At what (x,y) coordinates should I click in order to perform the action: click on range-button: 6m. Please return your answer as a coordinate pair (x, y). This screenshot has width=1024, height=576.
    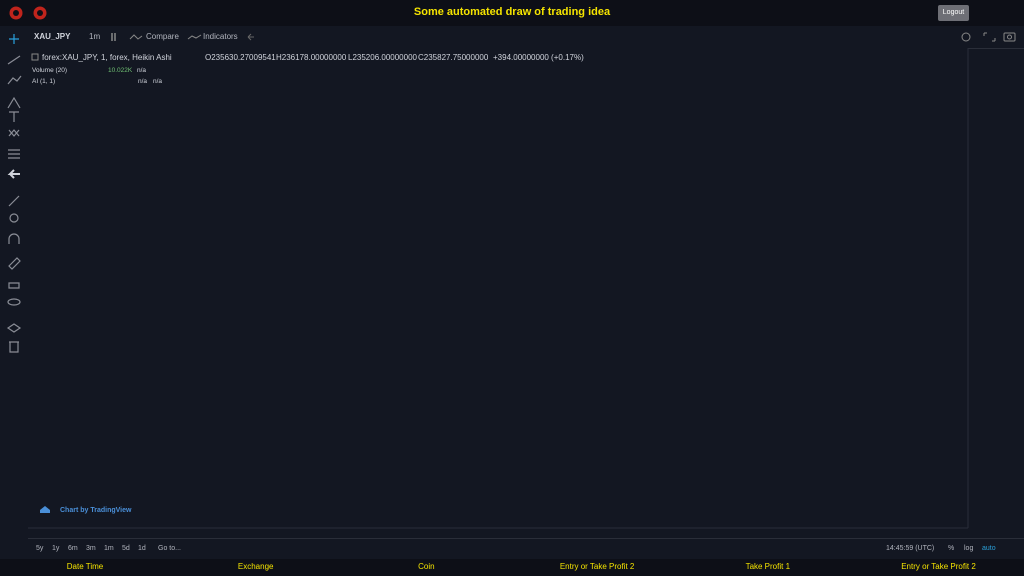
    Looking at the image, I should click on (73, 548).